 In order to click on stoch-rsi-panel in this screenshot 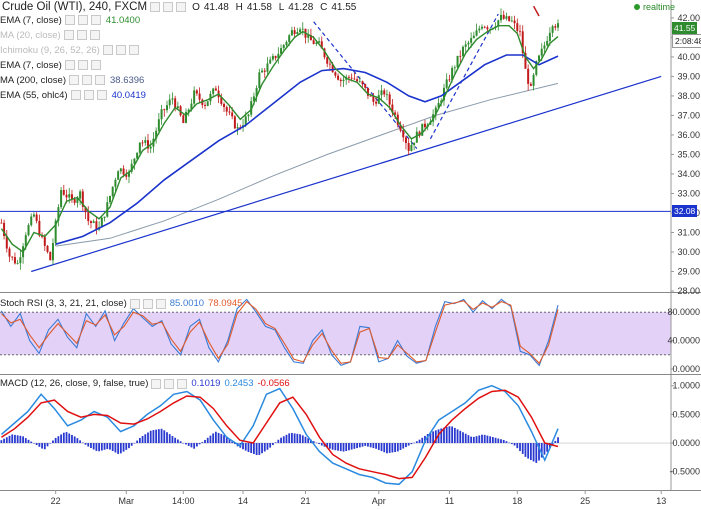, I will do `click(335, 332)`.